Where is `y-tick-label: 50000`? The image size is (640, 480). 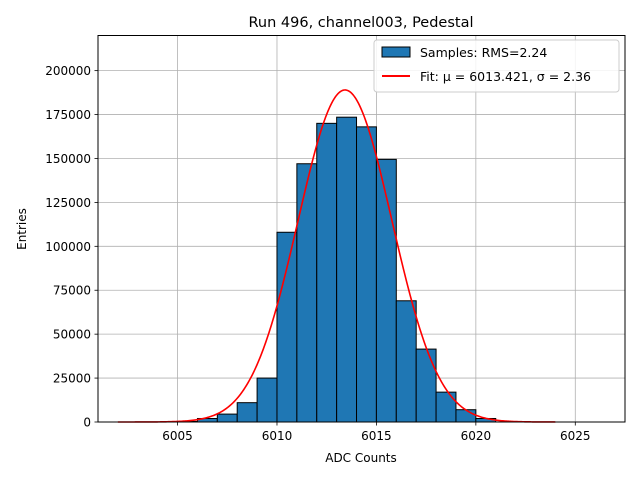
y-tick-label: 50000 is located at coordinates (72, 335).